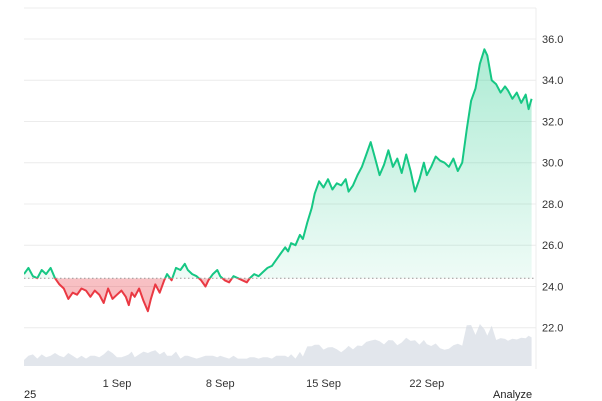 This screenshot has height=401, width=602. I want to click on y-tick-label: 28.0, so click(552, 205).